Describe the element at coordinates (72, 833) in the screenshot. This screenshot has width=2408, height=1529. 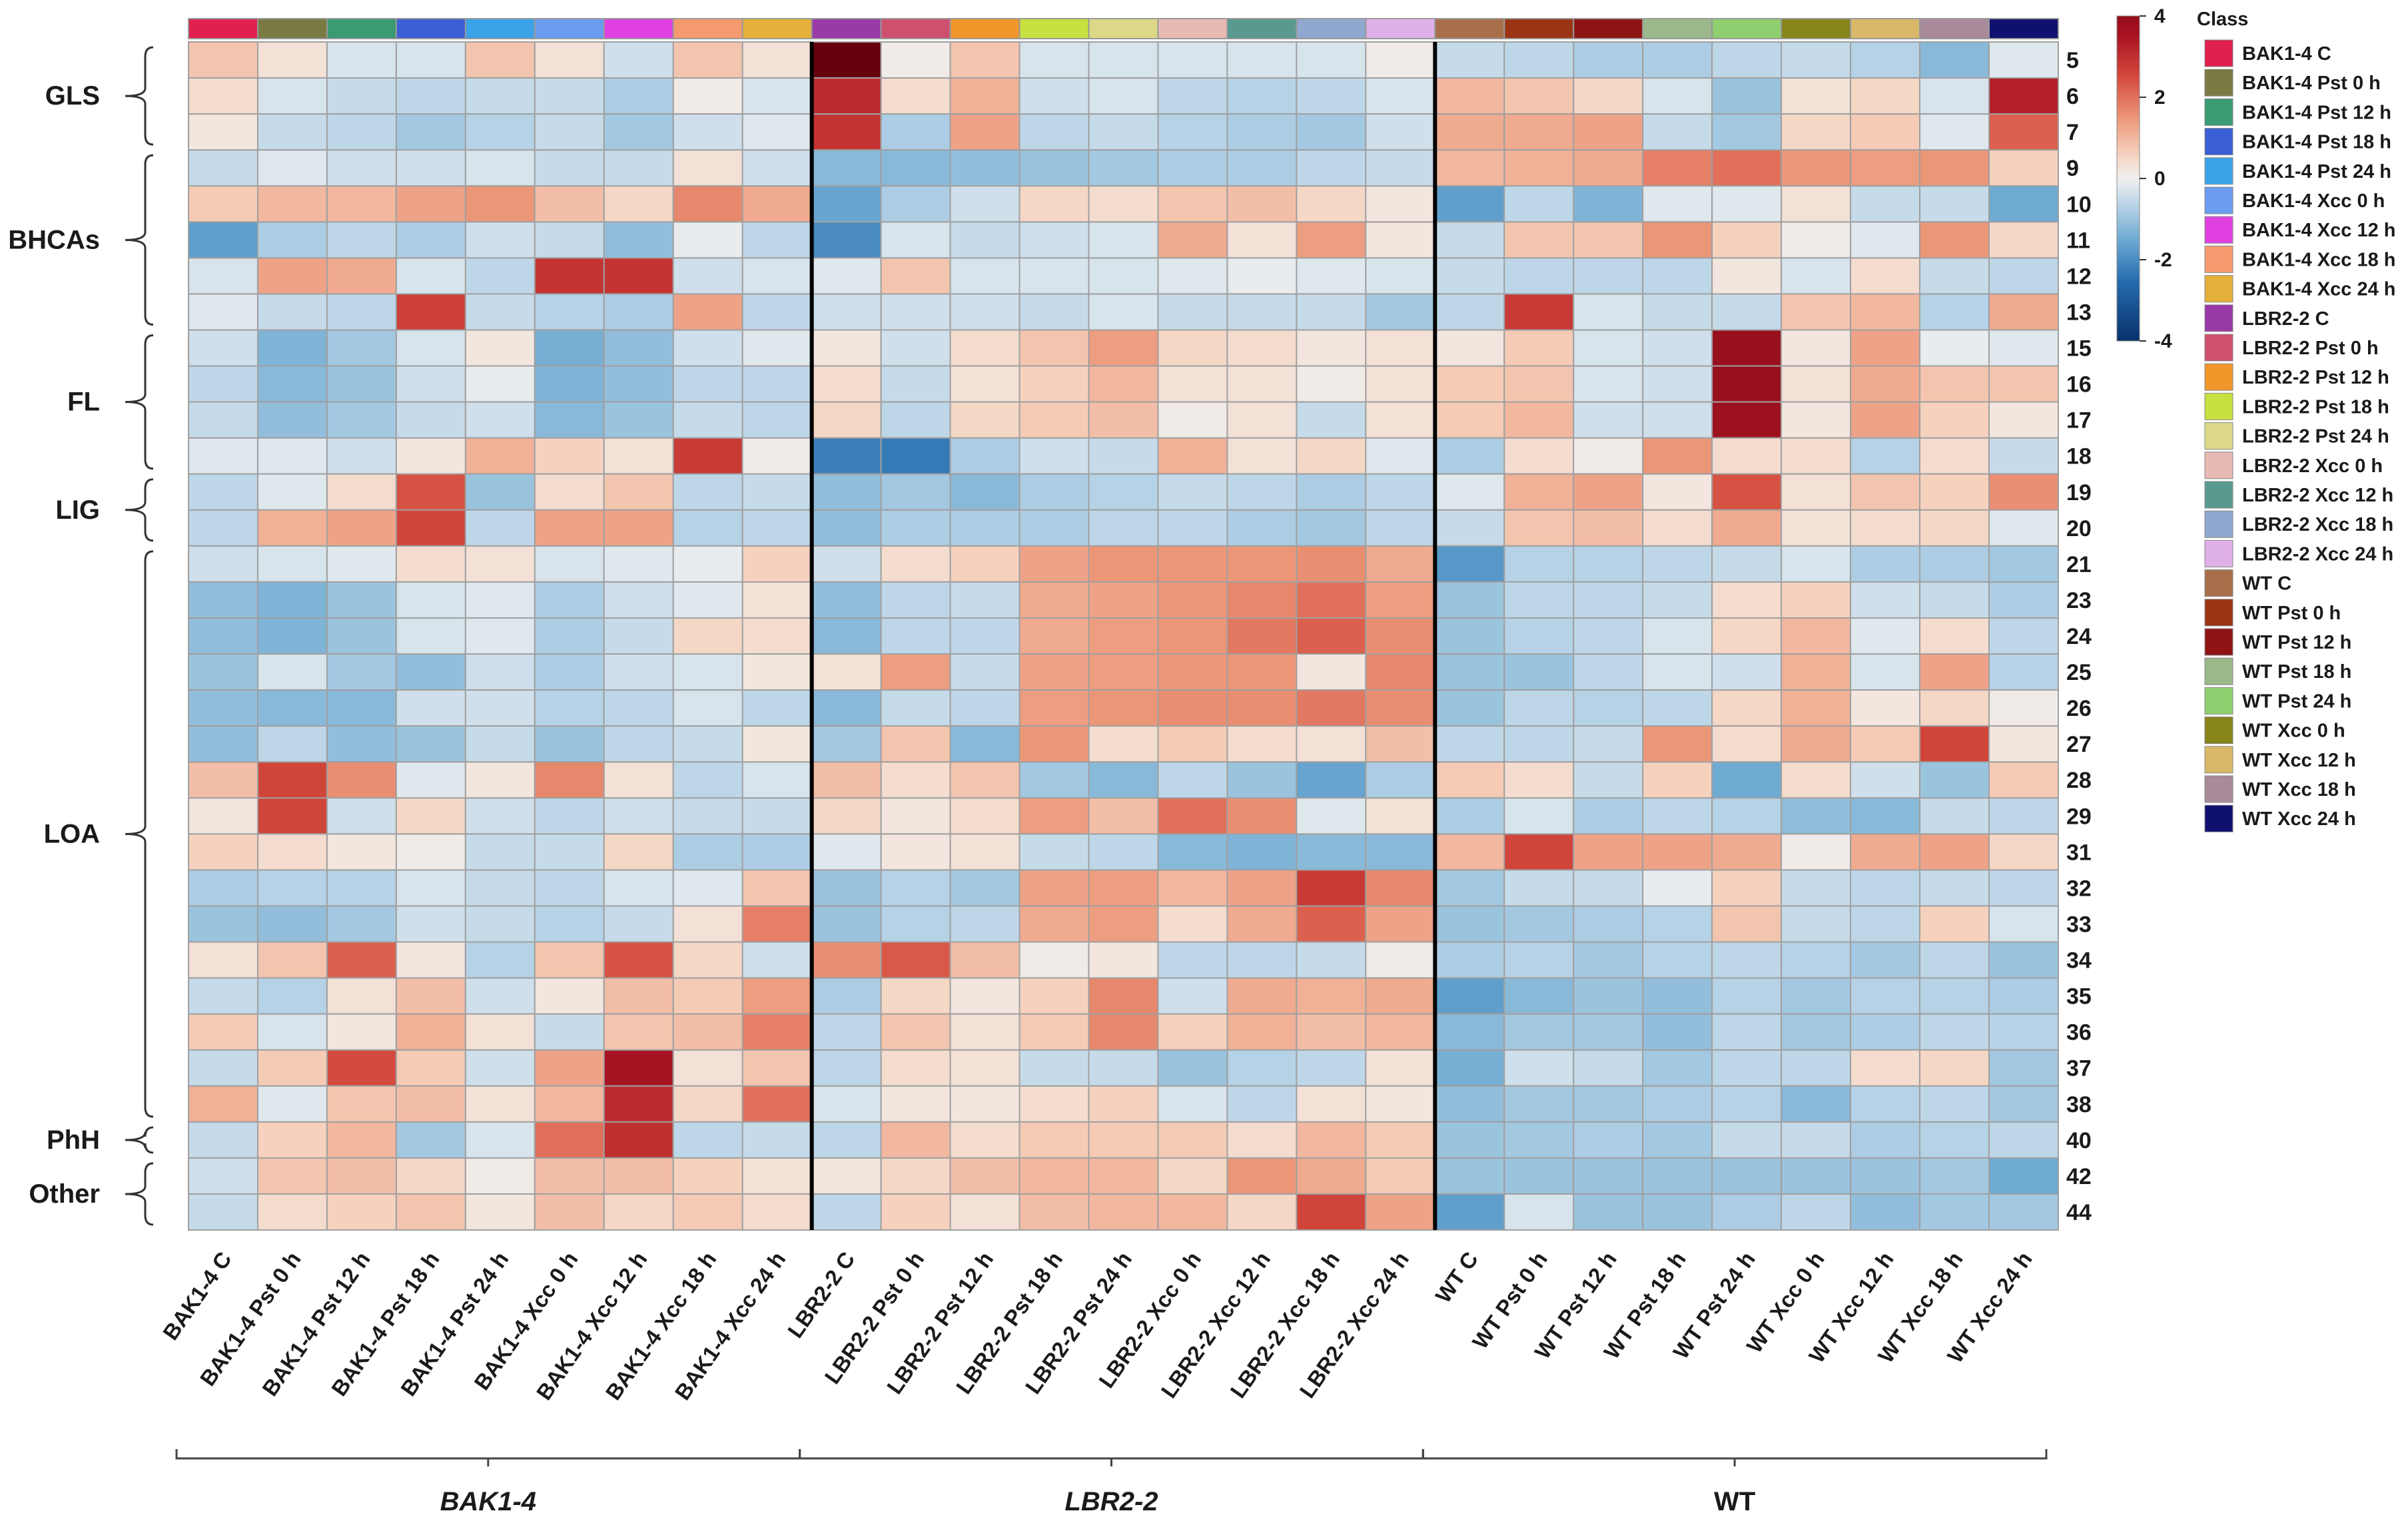
I see `row-group-label: LOA` at that location.